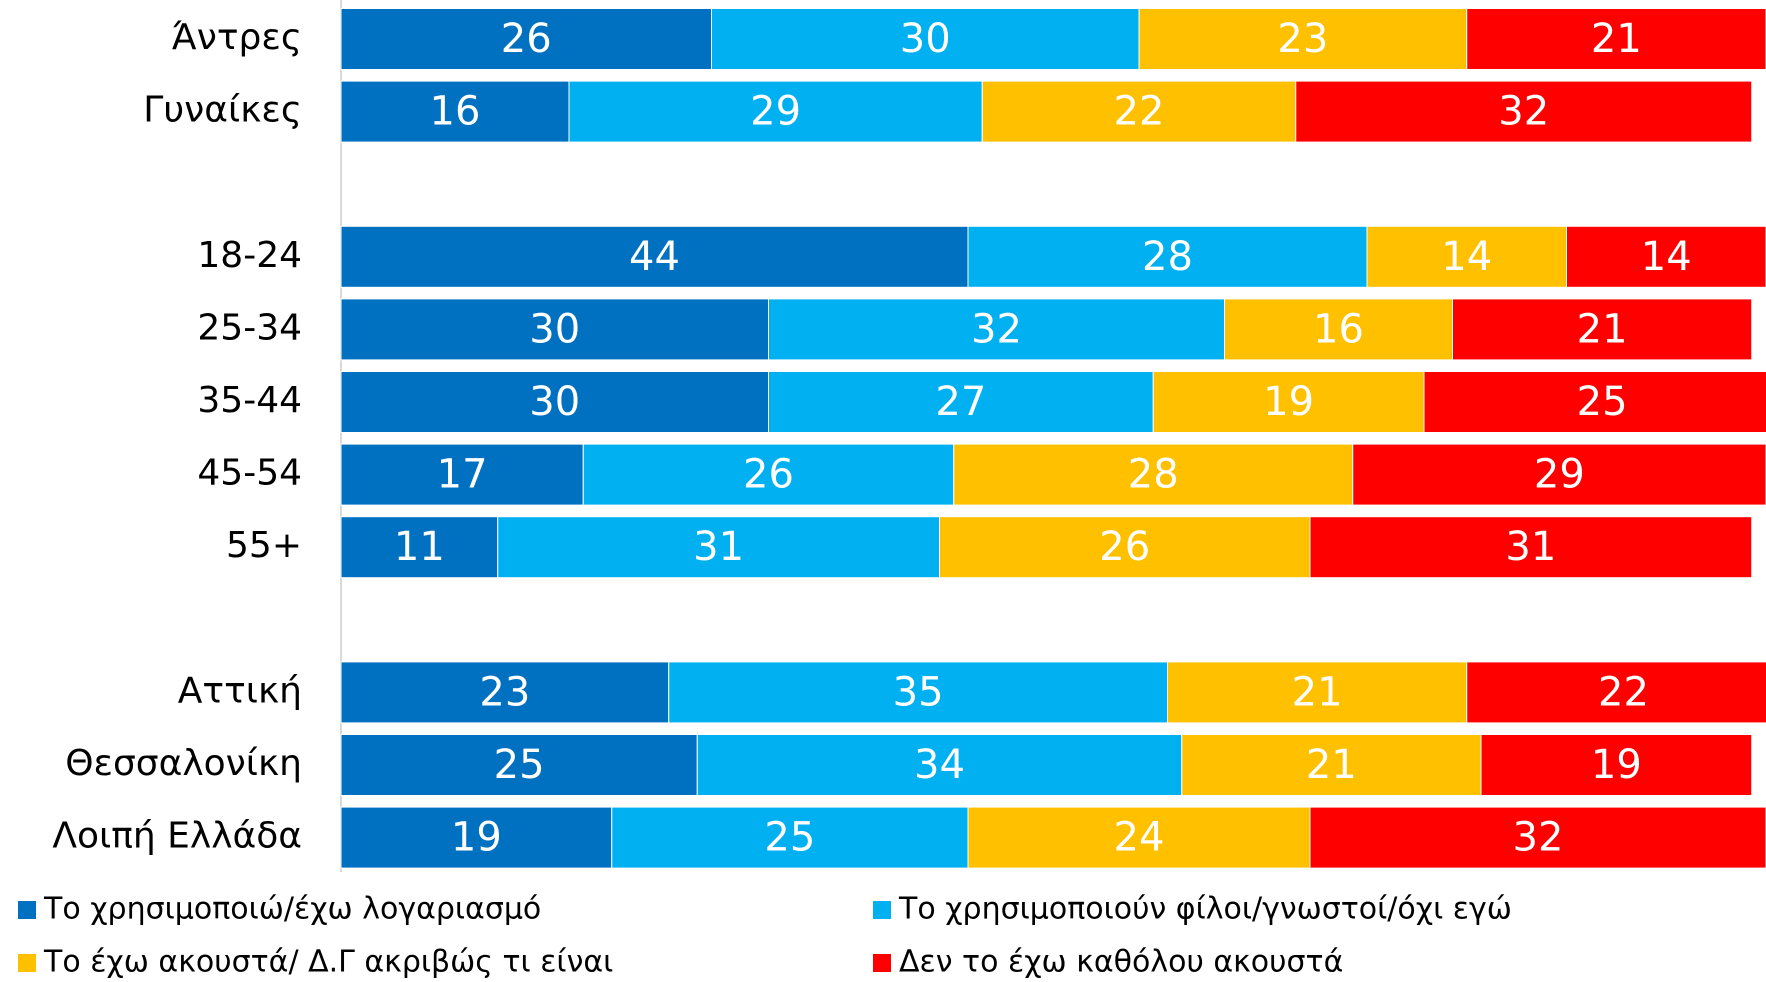 The height and width of the screenshot is (982, 1766). I want to click on value-label: 11, so click(419, 547).